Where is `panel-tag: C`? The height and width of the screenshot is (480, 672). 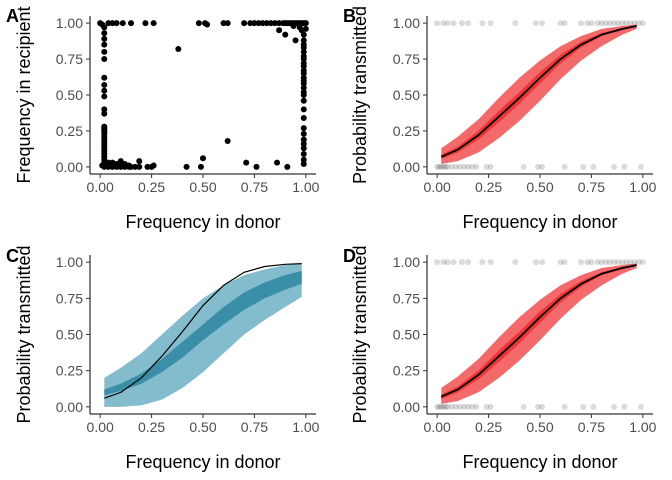
panel-tag: C is located at coordinates (12, 256).